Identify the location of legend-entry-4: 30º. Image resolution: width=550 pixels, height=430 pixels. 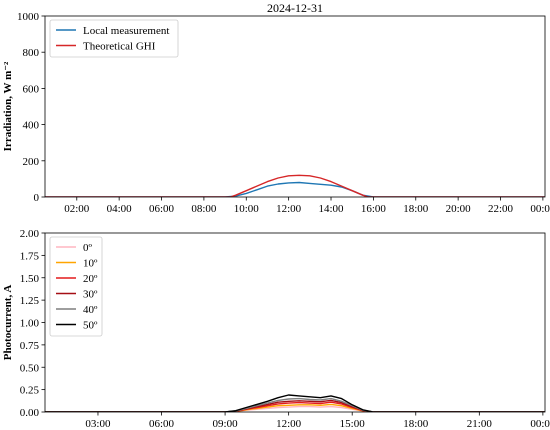
(90, 295).